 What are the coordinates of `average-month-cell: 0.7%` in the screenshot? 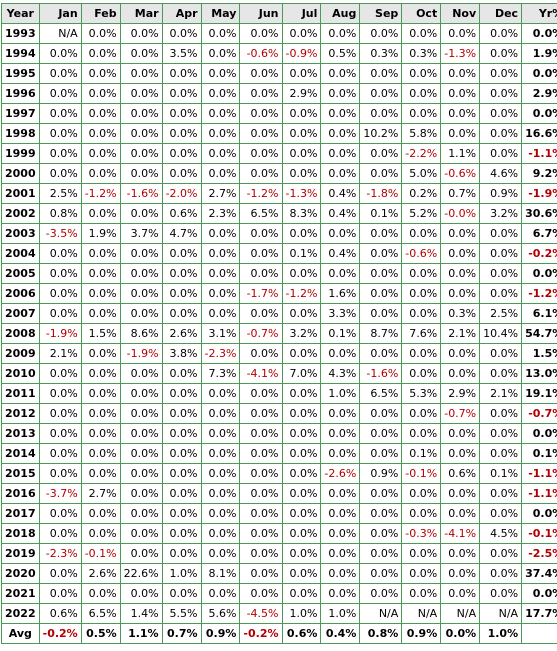 It's located at (181, 633).